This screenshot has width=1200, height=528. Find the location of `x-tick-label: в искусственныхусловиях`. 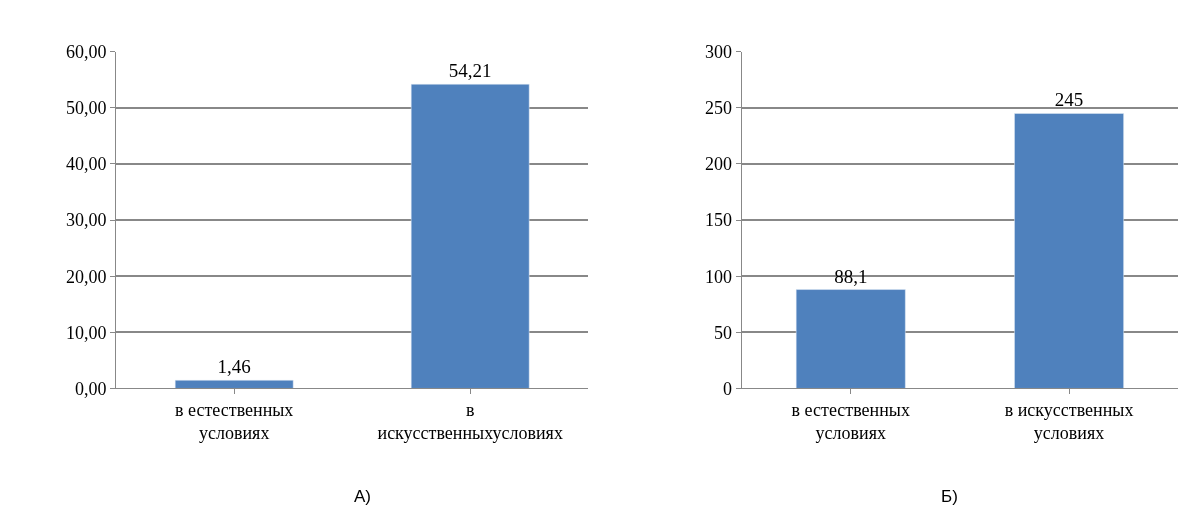

x-tick-label: в искусственныхусловиях is located at coordinates (470, 422).